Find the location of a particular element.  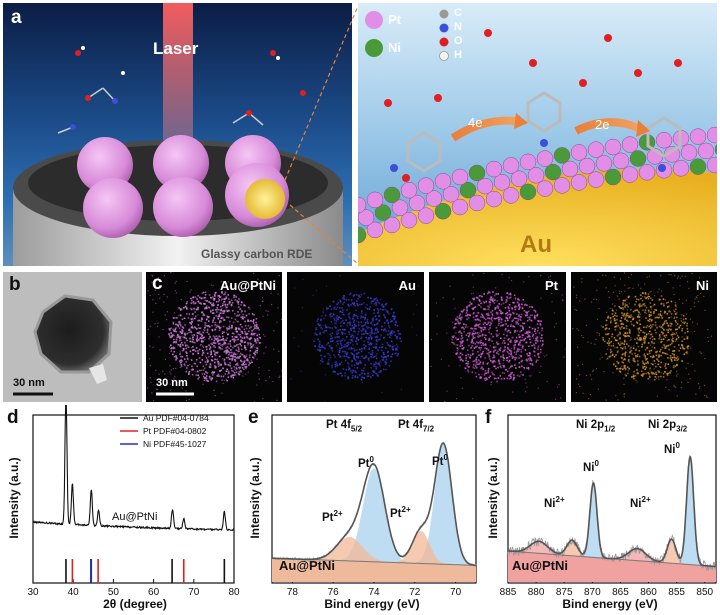

e-peak-label-5-2: Pt 4f5/2 is located at coordinates (344, 426).